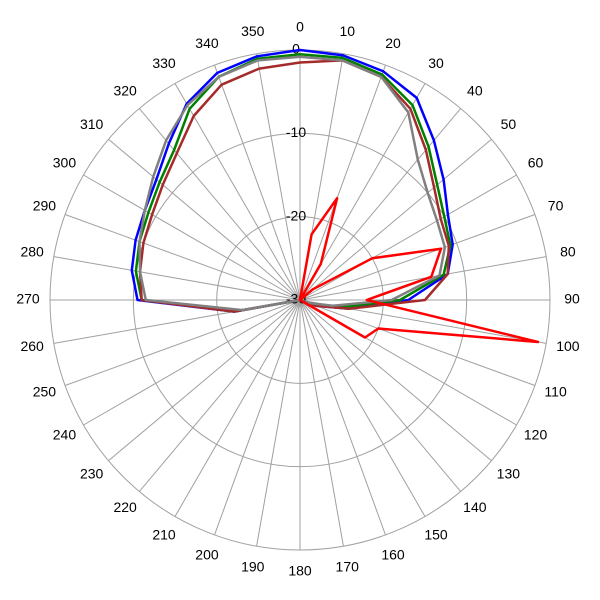 The width and height of the screenshot is (600, 600). What do you see at coordinates (207, 43) in the screenshot?
I see `angle-label: 340` at bounding box center [207, 43].